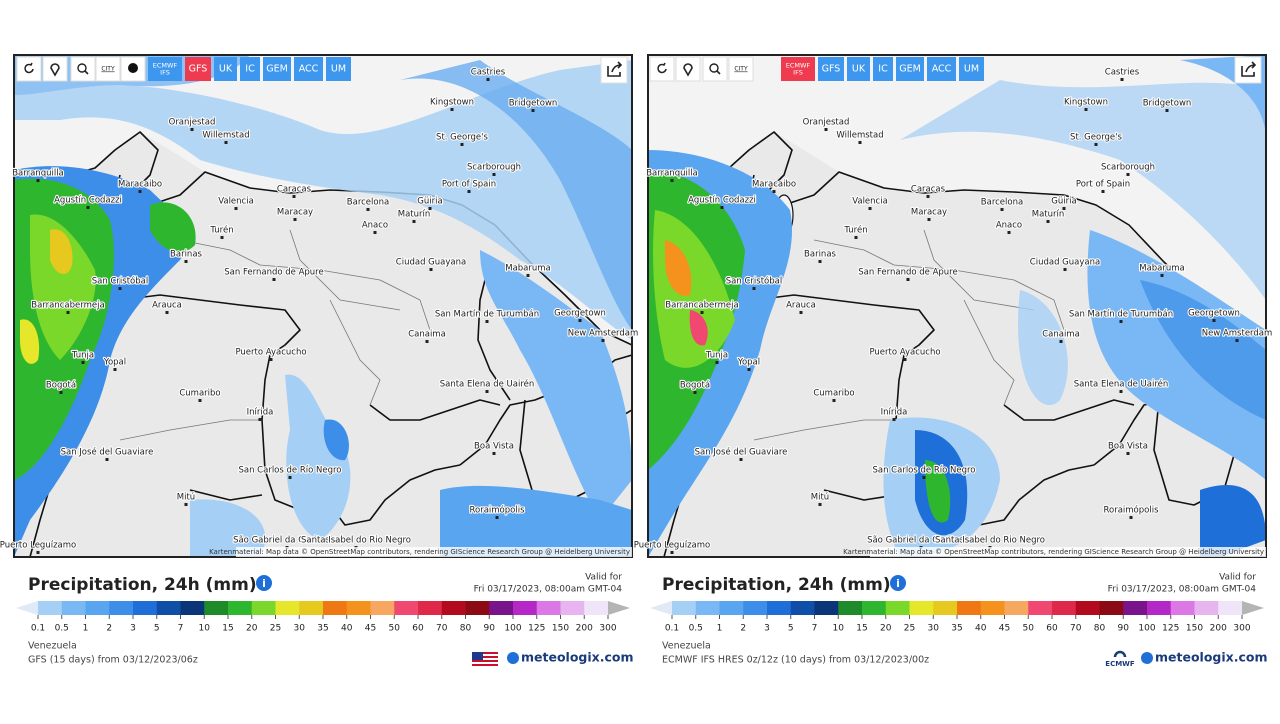 Image resolution: width=1280 pixels, height=724 pixels. I want to click on city-label: Turén, so click(855, 230).